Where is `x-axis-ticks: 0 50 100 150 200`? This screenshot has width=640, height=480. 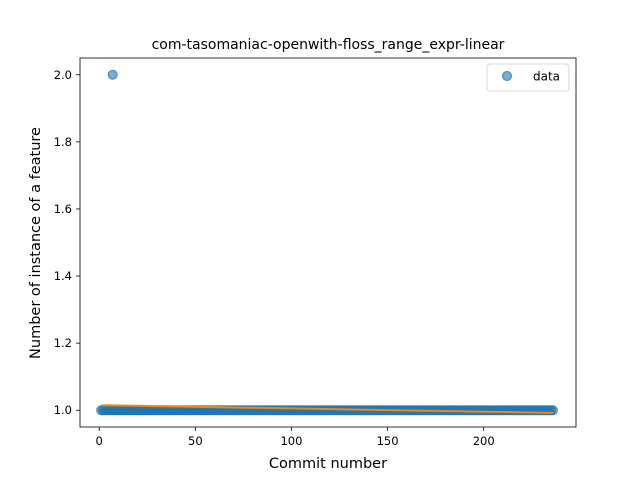
x-axis-ticks: 0 50 100 150 200 is located at coordinates (295, 437).